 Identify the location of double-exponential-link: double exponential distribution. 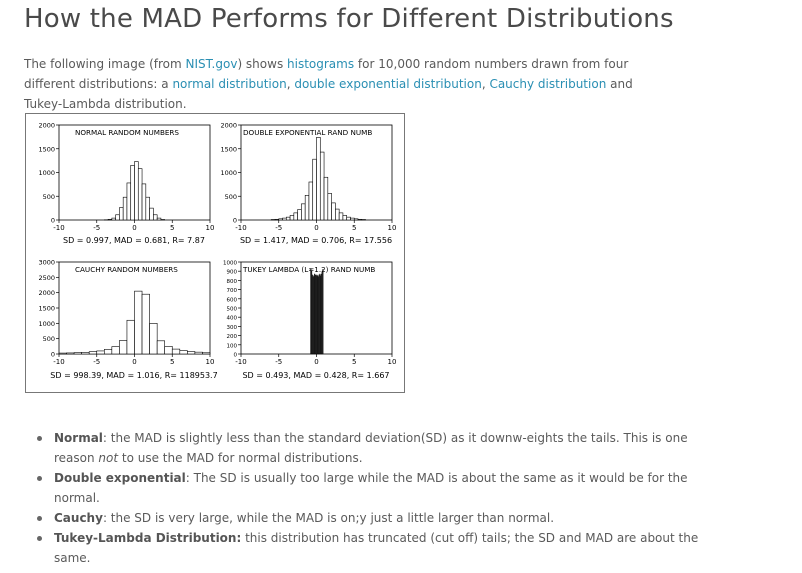
(388, 84).